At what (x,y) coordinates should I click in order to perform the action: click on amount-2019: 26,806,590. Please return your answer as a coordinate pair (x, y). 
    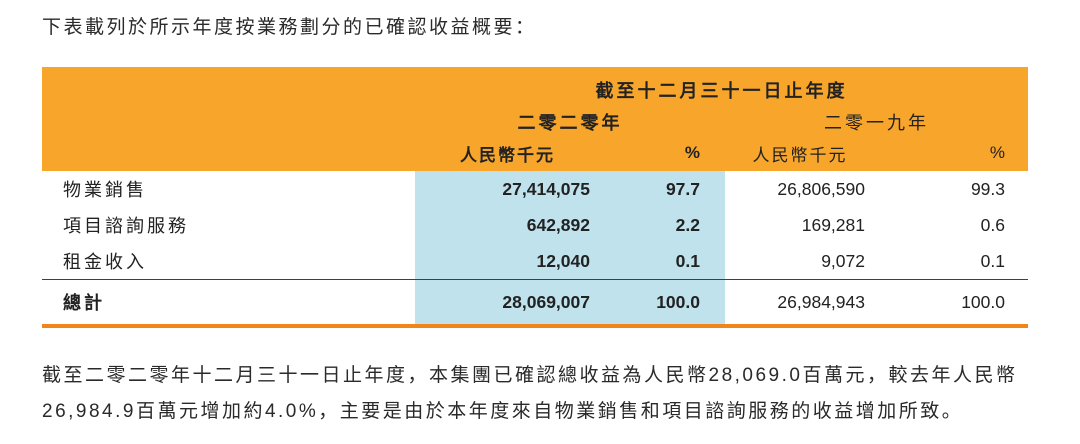
    Looking at the image, I should click on (821, 188).